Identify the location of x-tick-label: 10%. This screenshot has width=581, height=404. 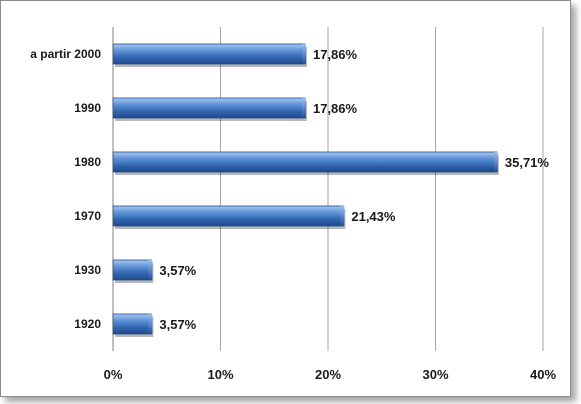
(220, 374).